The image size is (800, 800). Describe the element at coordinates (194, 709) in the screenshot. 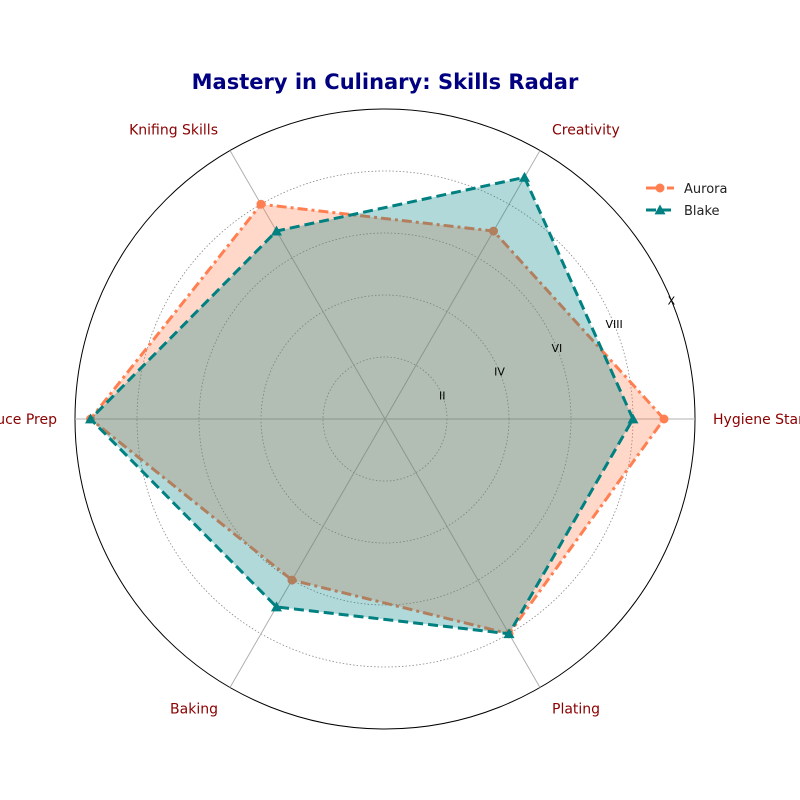

I see `category-label-5: Baking` at that location.